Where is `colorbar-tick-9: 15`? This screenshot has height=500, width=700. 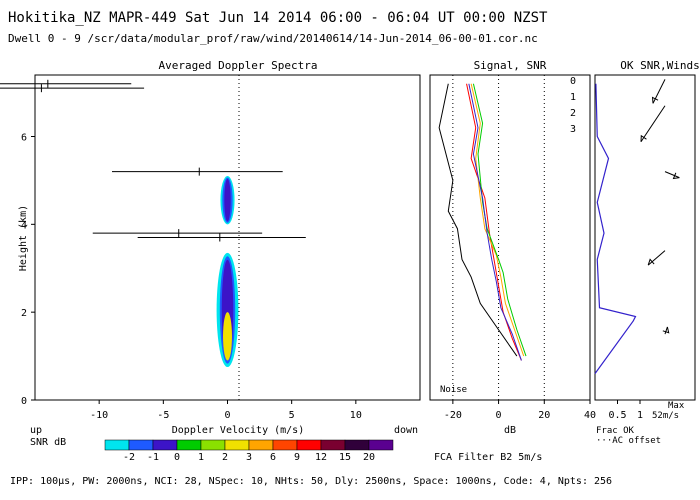
colorbar-tick-9: 15 is located at coordinates (345, 457).